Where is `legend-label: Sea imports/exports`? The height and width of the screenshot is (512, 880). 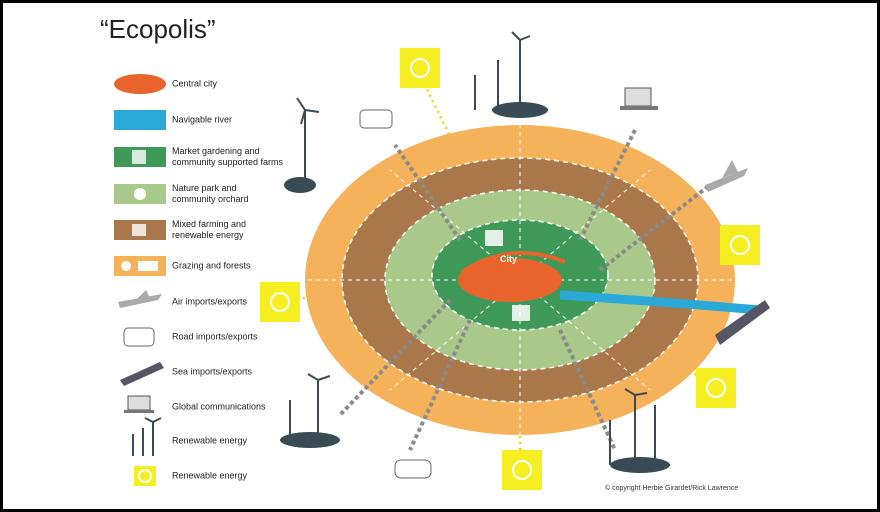 legend-label: Sea imports/exports is located at coordinates (212, 371).